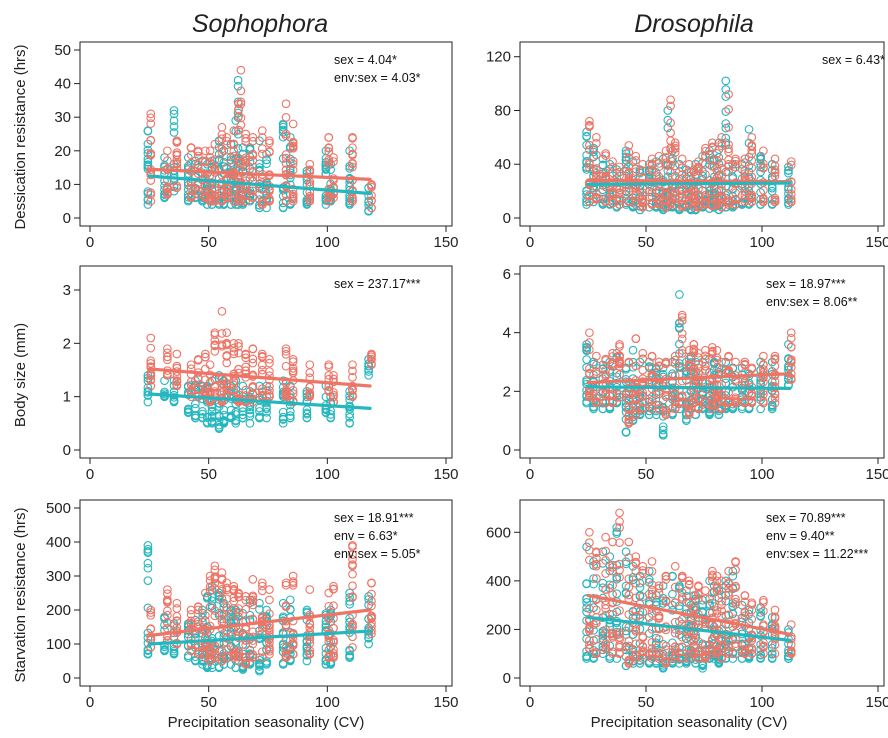 Image resolution: width=888 pixels, height=738 pixels. I want to click on female-fit-line, so click(259, 174).